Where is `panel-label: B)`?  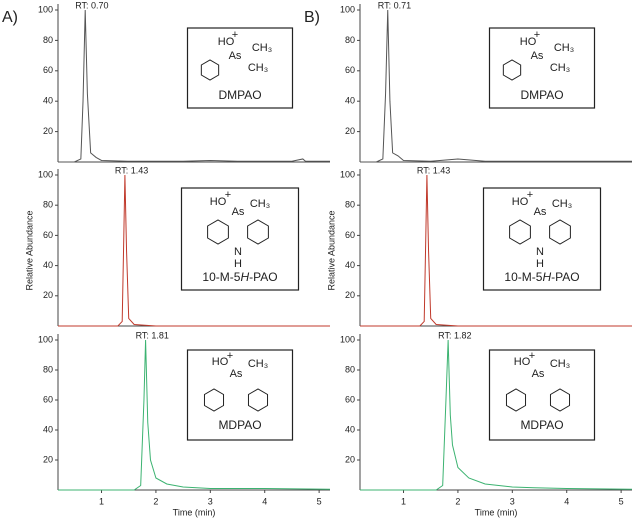
panel-label: B) is located at coordinates (312, 17).